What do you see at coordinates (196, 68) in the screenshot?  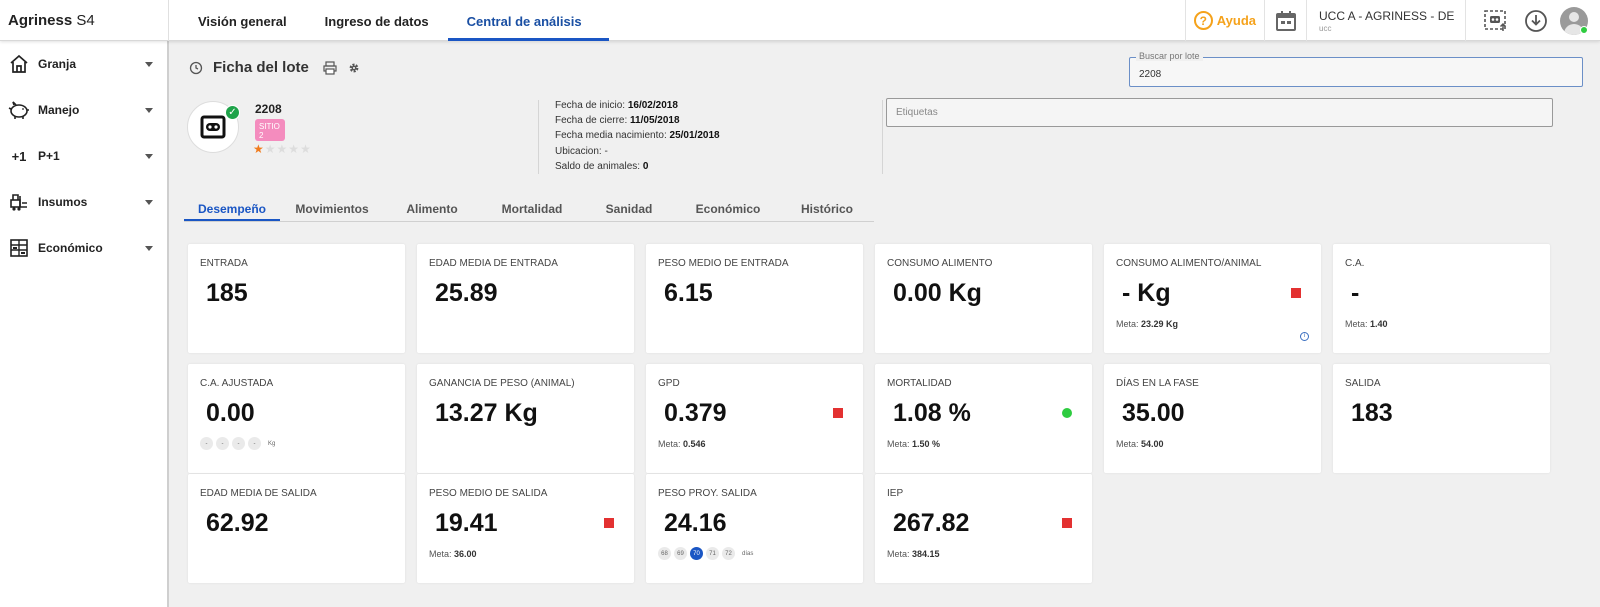 I see `history-back-icon` at bounding box center [196, 68].